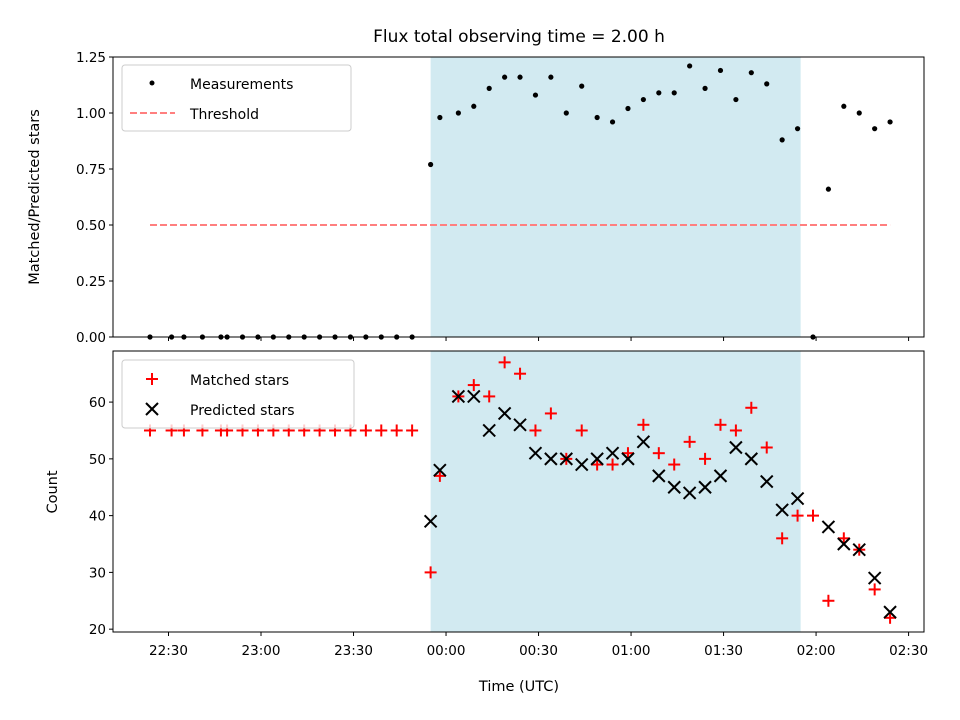 The image size is (960, 720). What do you see at coordinates (241, 85) in the screenshot?
I see `legend-measurements-label: Measurements` at bounding box center [241, 85].